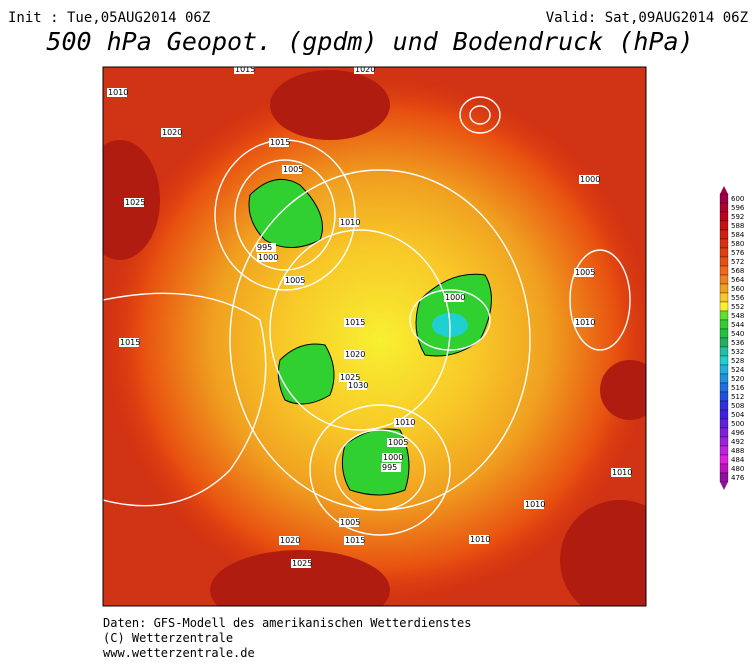  What do you see at coordinates (737, 397) in the screenshot?
I see `colorbar-label: 512` at bounding box center [737, 397].